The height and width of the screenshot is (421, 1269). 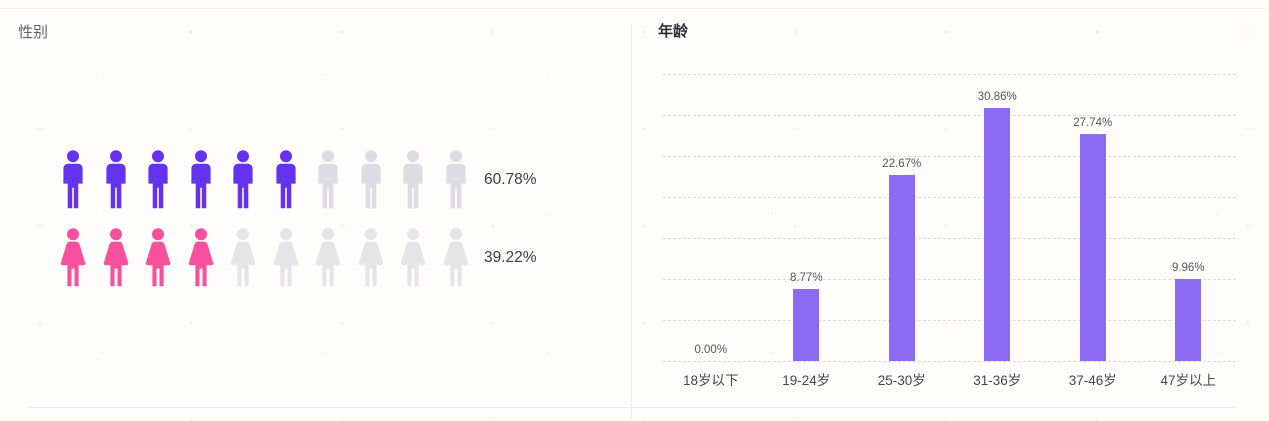 What do you see at coordinates (806, 278) in the screenshot?
I see `bar-value-label: 8.77%` at bounding box center [806, 278].